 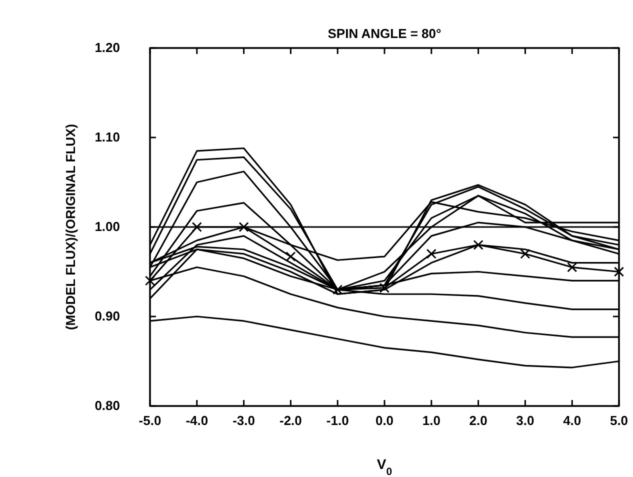 What do you see at coordinates (107, 316) in the screenshot?
I see `y-tick-label: 0.90` at bounding box center [107, 316].